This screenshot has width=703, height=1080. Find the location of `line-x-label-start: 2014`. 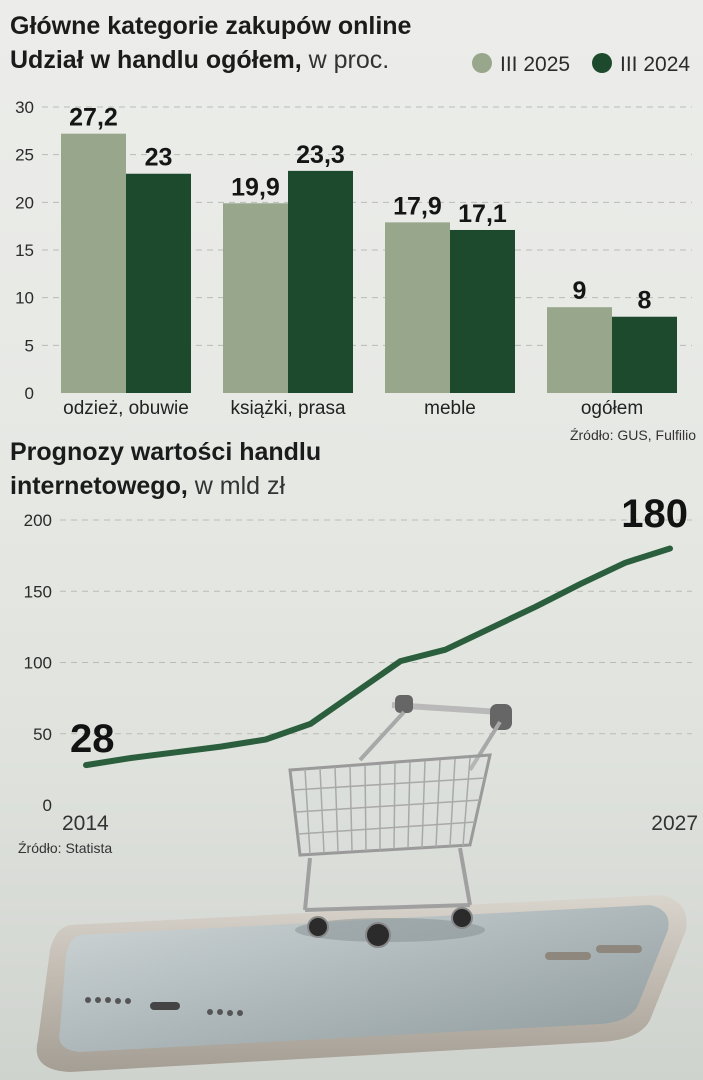

line-x-label-start: 2014 is located at coordinates (85, 823).